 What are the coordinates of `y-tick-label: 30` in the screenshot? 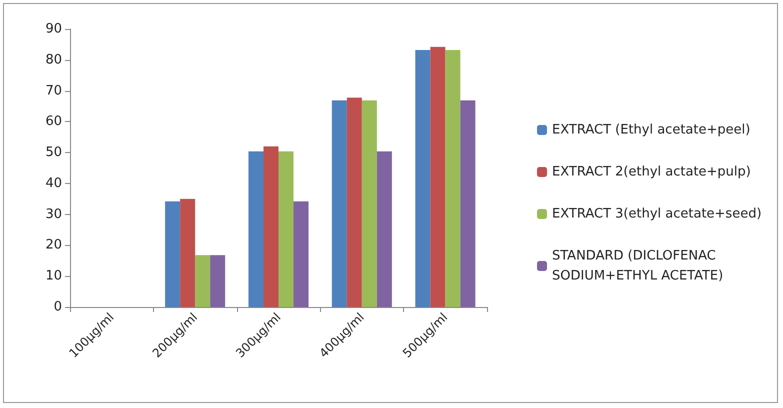 It's located at (53, 214).